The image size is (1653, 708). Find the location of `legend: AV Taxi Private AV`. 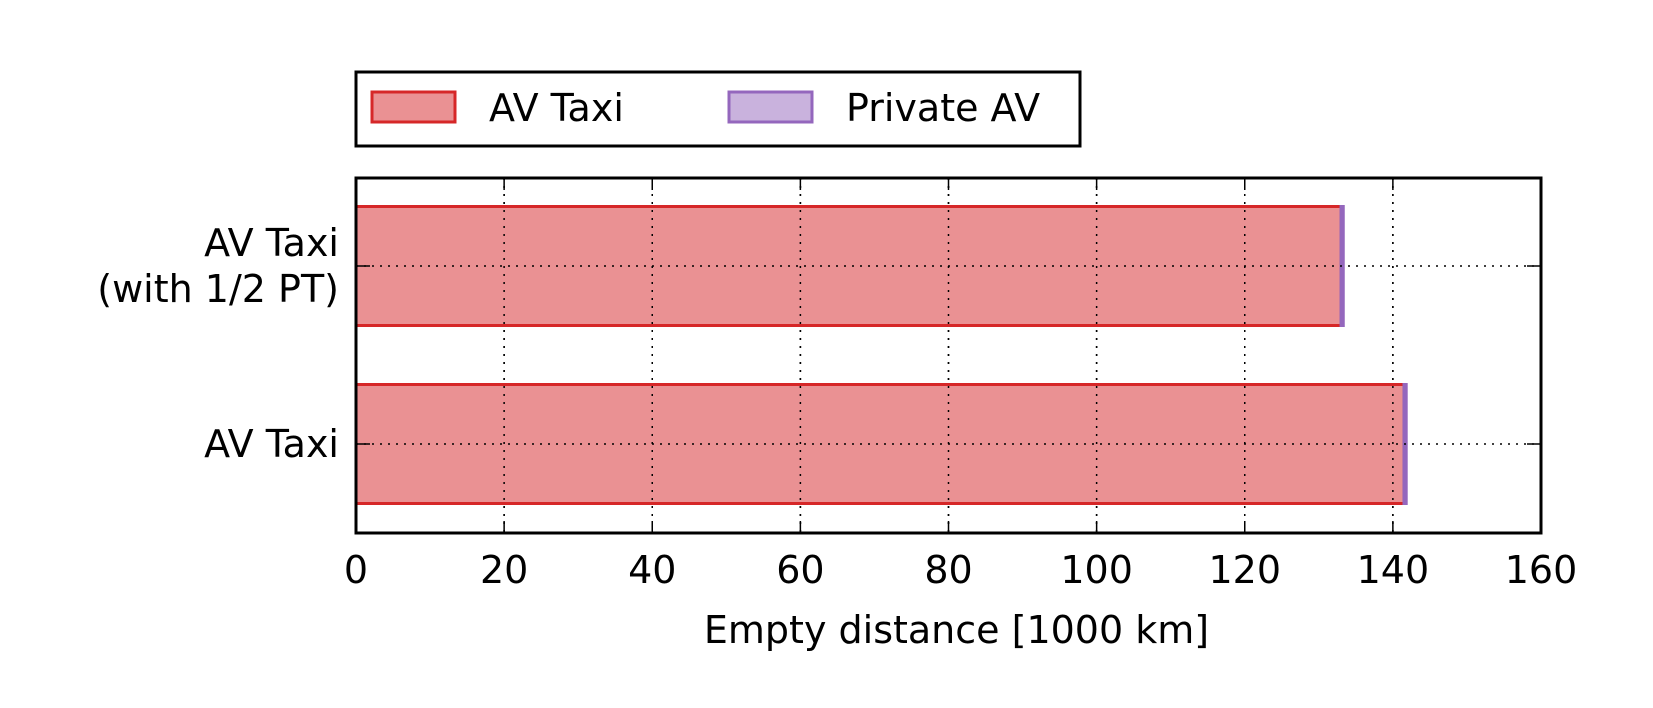

legend: AV Taxi Private AV is located at coordinates (718, 109).